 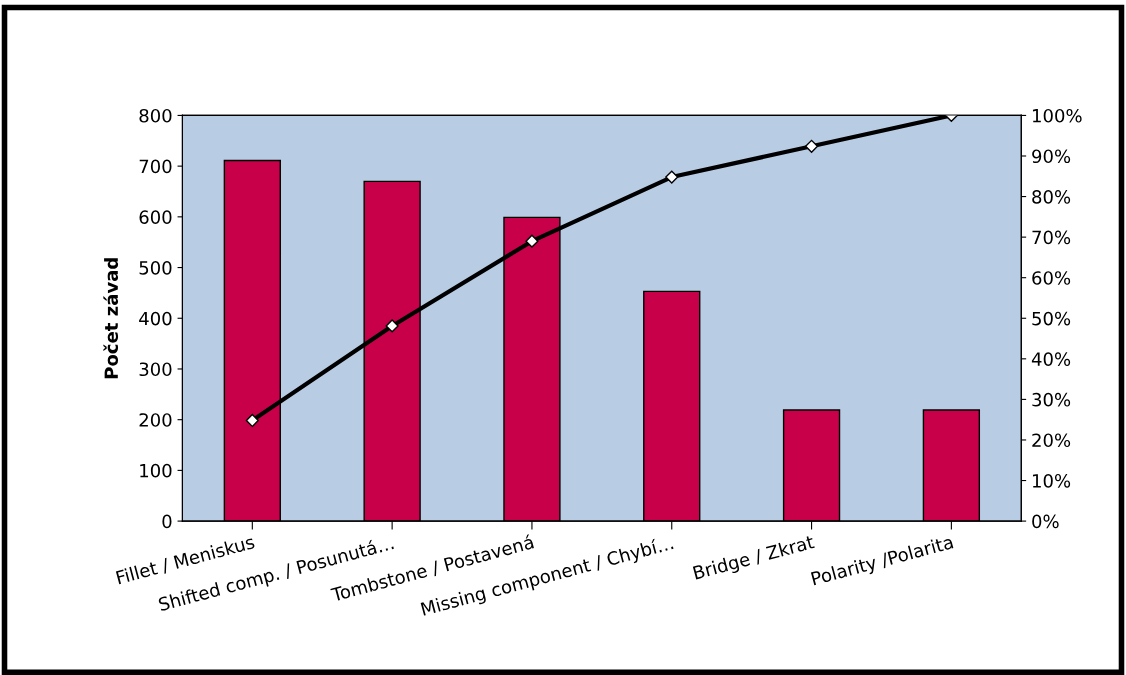 What do you see at coordinates (155, 217) in the screenshot?
I see `y-tick-label: 600` at bounding box center [155, 217].